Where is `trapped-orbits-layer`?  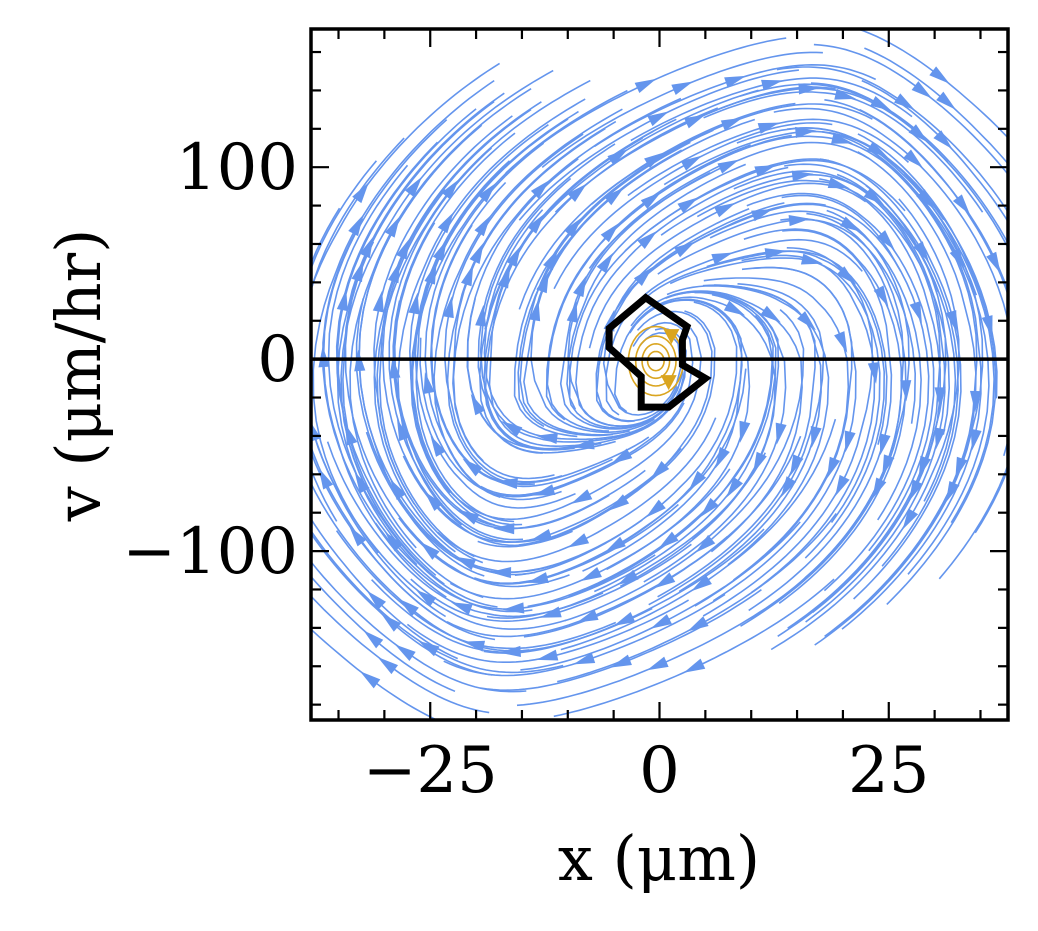 trapped-orbits-layer is located at coordinates (656, 361).